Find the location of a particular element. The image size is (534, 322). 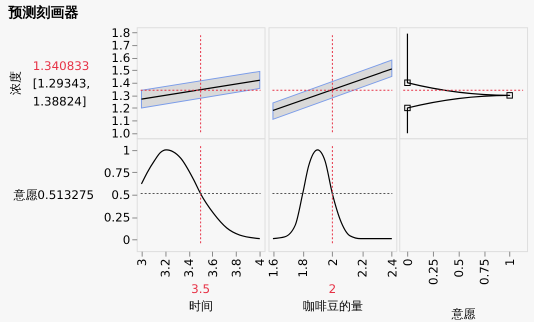

text: [1.29343, 1.38824] is located at coordinates (61, 92).